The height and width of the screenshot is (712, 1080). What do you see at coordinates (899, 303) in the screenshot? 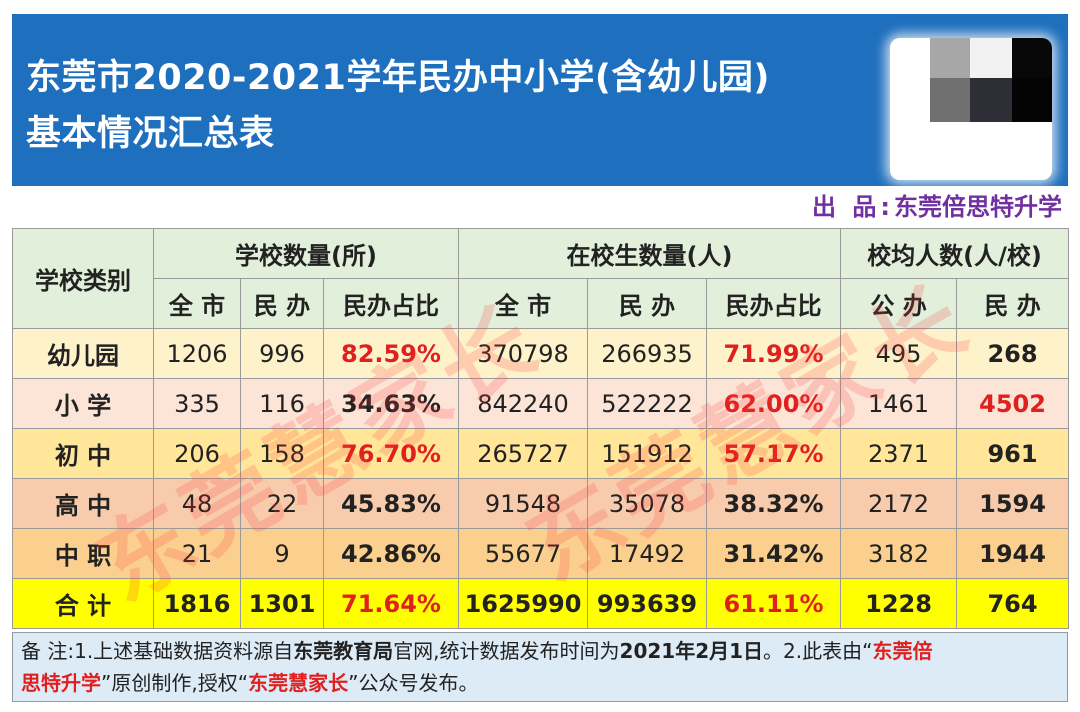
I see `header-avg-public: 公 办` at bounding box center [899, 303].